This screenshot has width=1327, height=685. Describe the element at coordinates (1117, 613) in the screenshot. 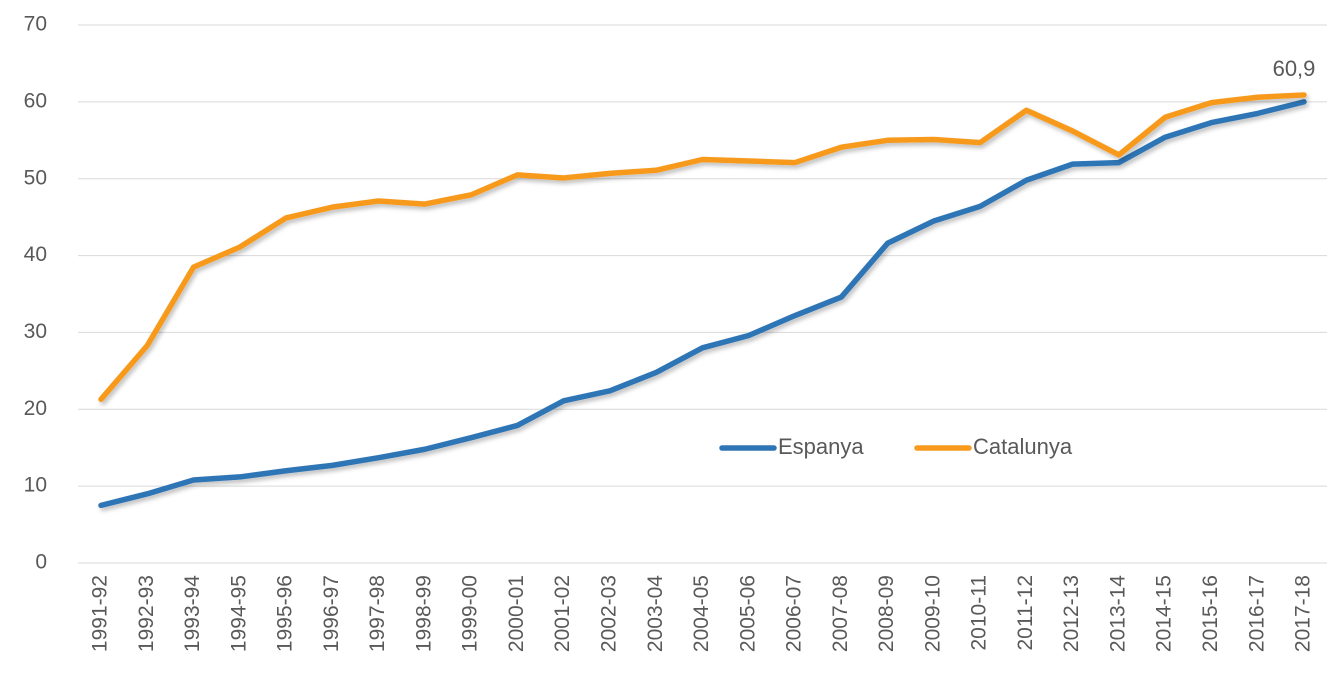

I see `x-tick-label: 2013-14` at that location.